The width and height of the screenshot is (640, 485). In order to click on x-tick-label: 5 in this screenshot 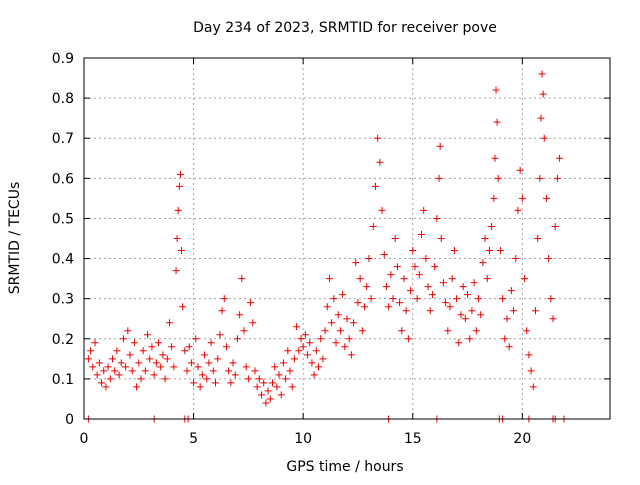, I will do `click(193, 439)`.